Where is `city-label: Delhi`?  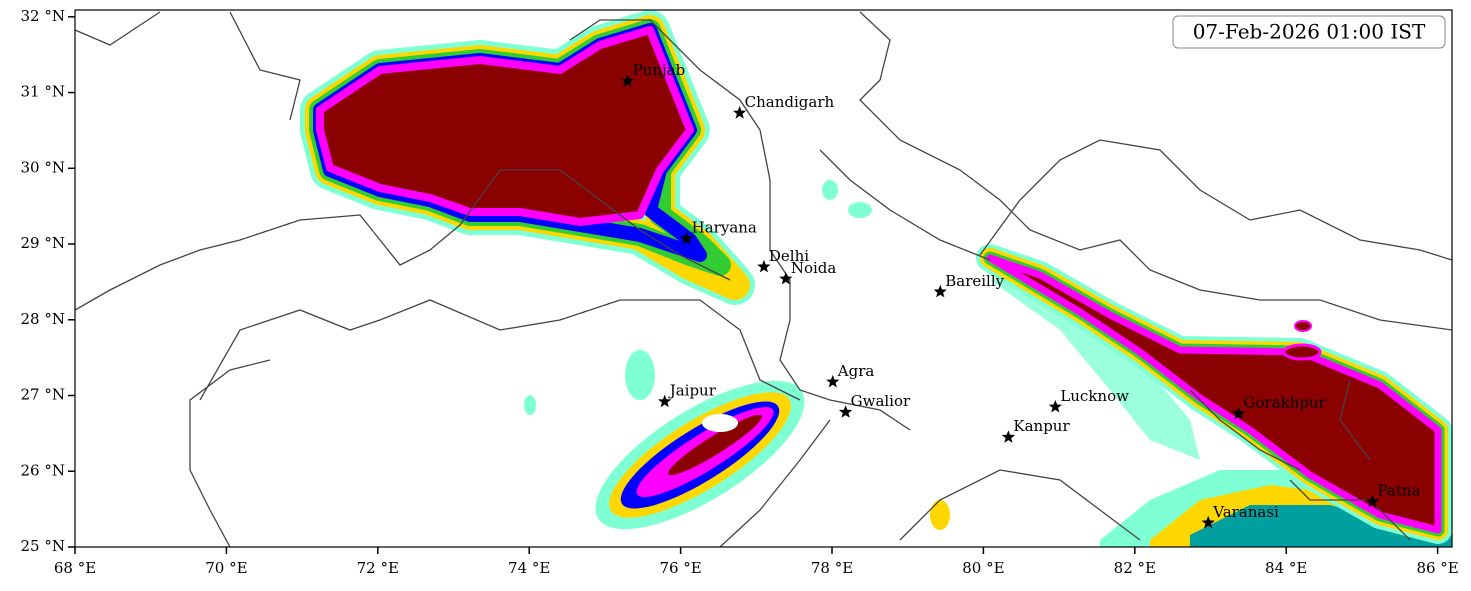 city-label: Delhi is located at coordinates (789, 256).